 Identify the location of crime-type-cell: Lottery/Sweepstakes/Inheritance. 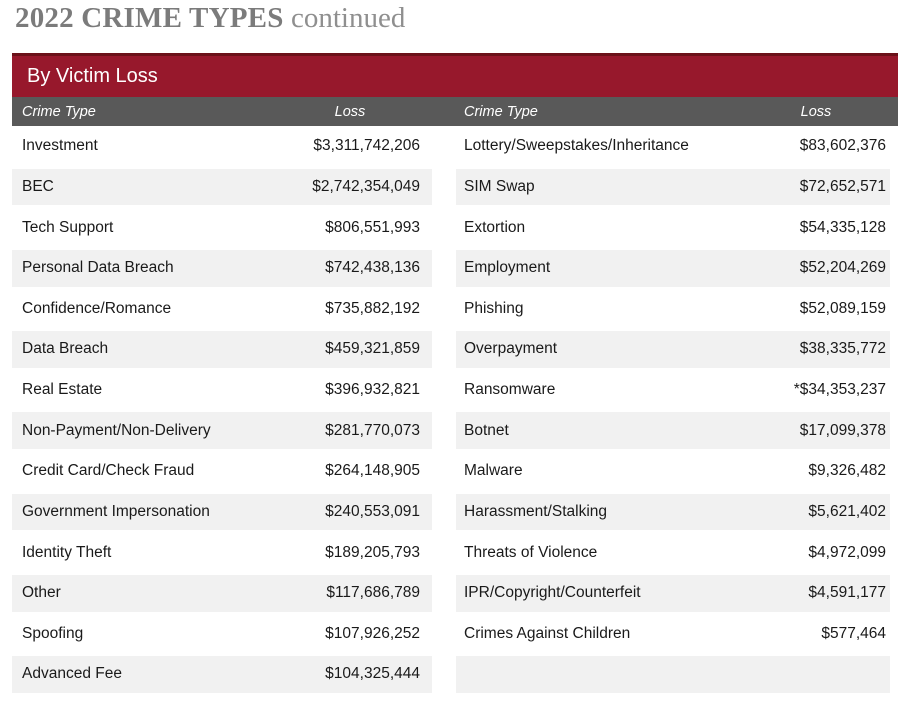
(576, 146).